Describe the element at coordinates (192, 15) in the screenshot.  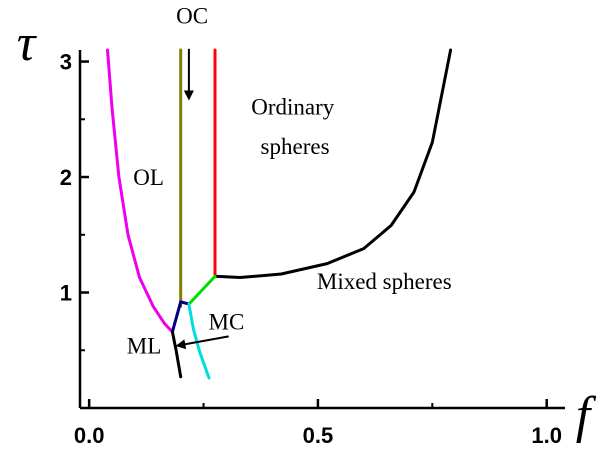
I see `region-label: OC` at that location.